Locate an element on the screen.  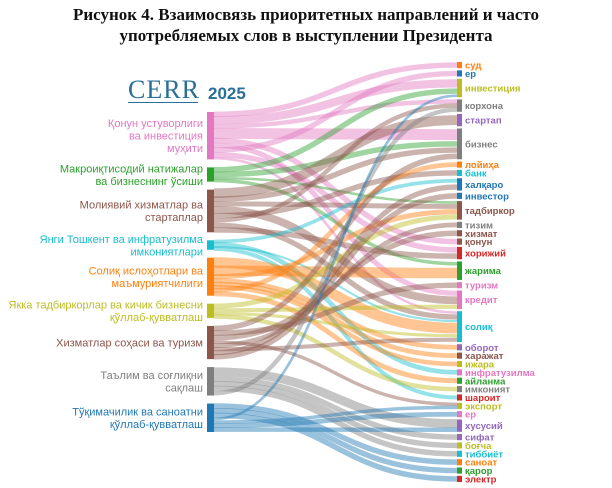
target-label: экспорт is located at coordinates (483, 406).